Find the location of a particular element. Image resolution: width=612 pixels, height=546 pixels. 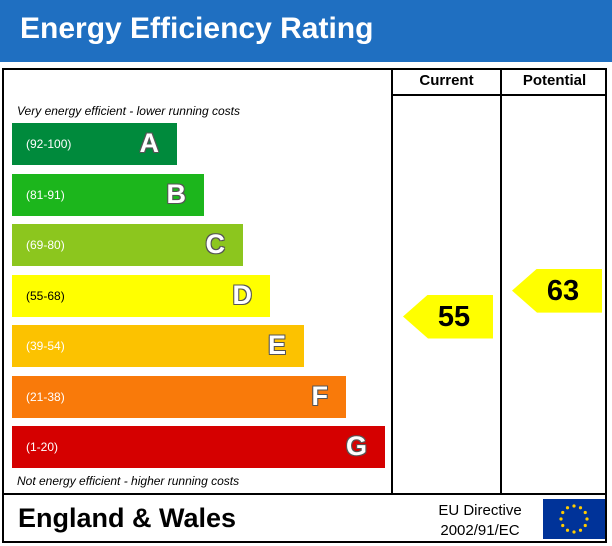

band-letter-label: E is located at coordinates (276, 345).